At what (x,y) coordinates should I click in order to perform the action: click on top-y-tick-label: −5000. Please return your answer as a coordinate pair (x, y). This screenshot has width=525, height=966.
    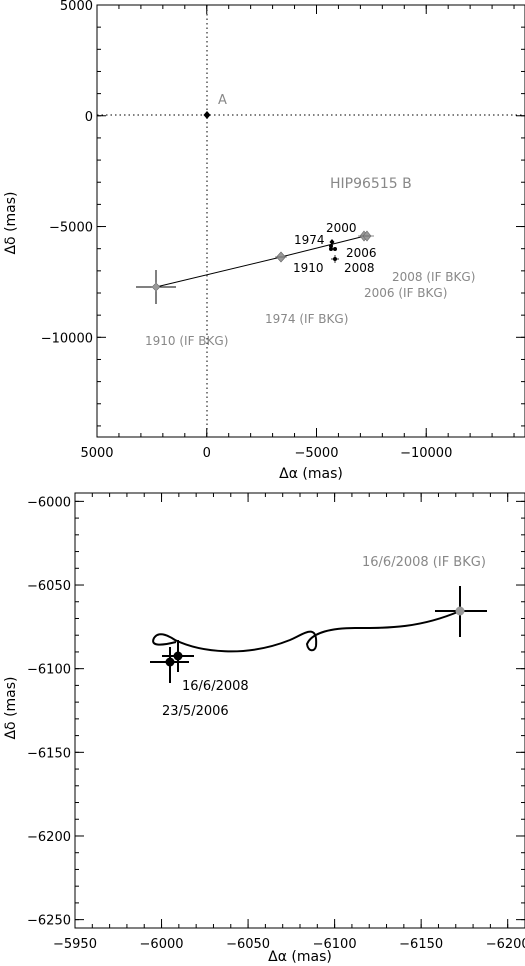
    Looking at the image, I should click on (71, 228).